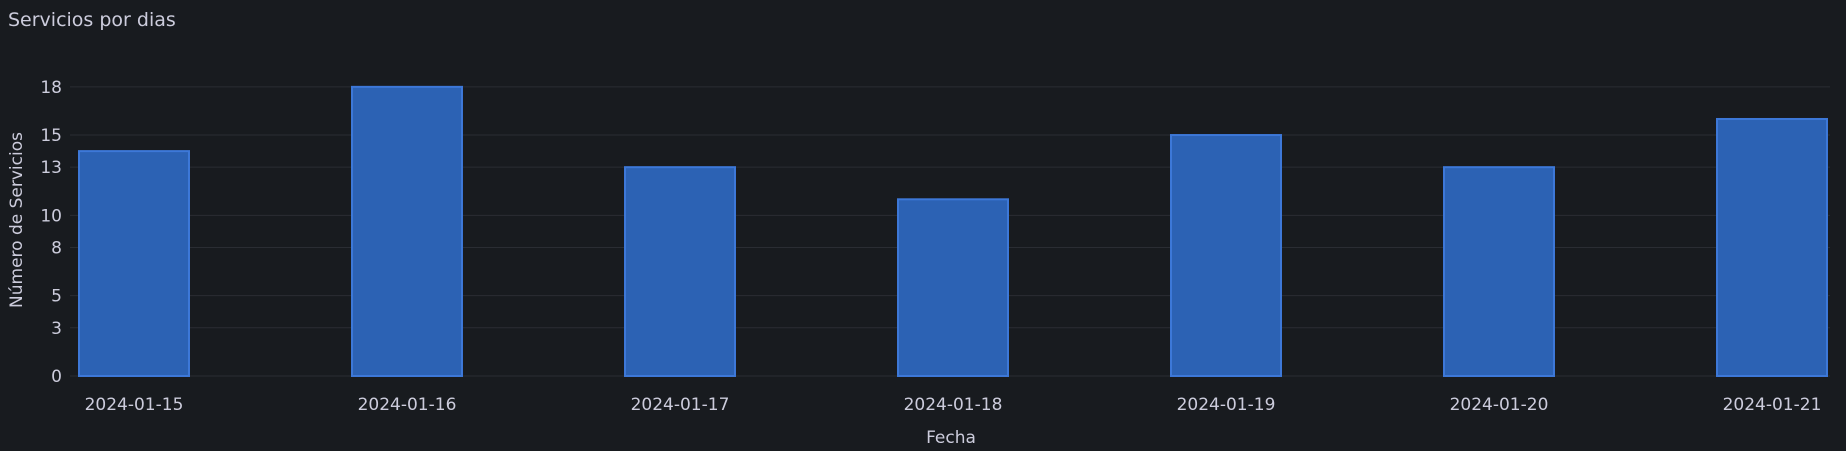 The width and height of the screenshot is (1846, 451). Describe the element at coordinates (17, 220) in the screenshot. I see `y-axis-label: Número de Servicios` at that location.